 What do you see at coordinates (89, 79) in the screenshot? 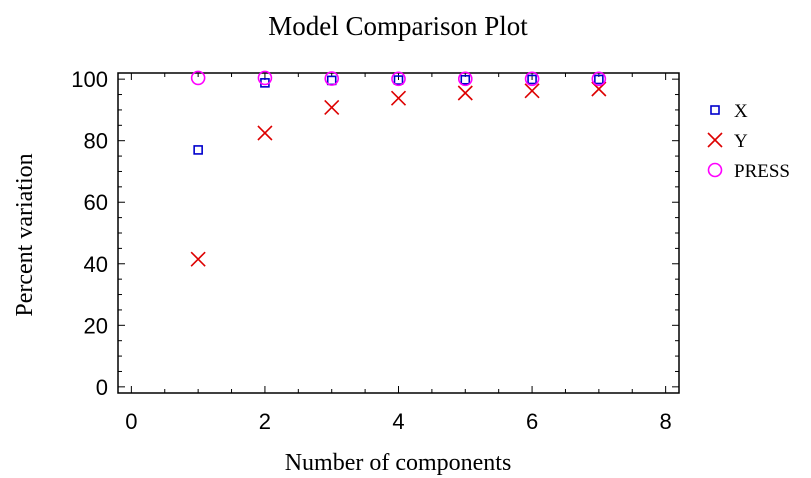
I see `y-tick-label: 100` at bounding box center [89, 79].